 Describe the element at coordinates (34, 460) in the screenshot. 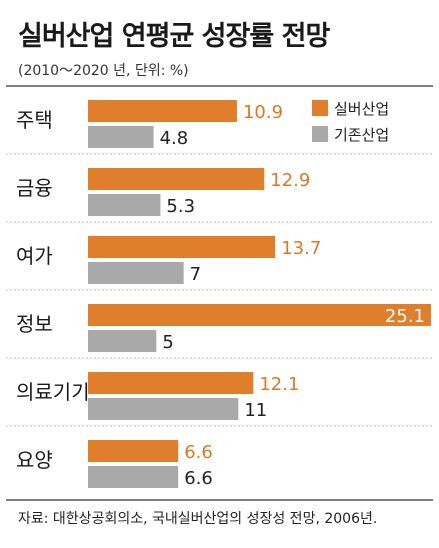

I see `category-label: 요양` at that location.